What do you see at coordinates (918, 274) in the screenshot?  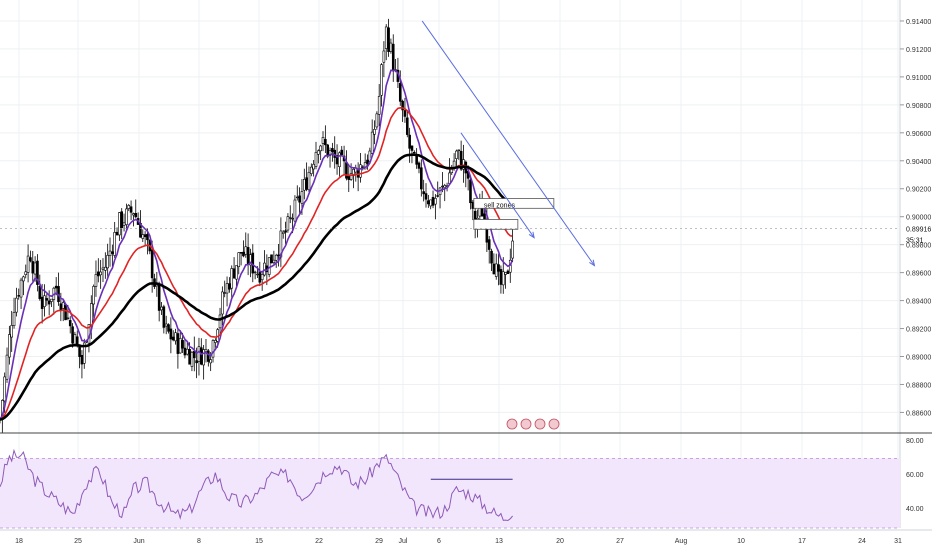 I see `price-tick-label: 0.89600` at bounding box center [918, 274].